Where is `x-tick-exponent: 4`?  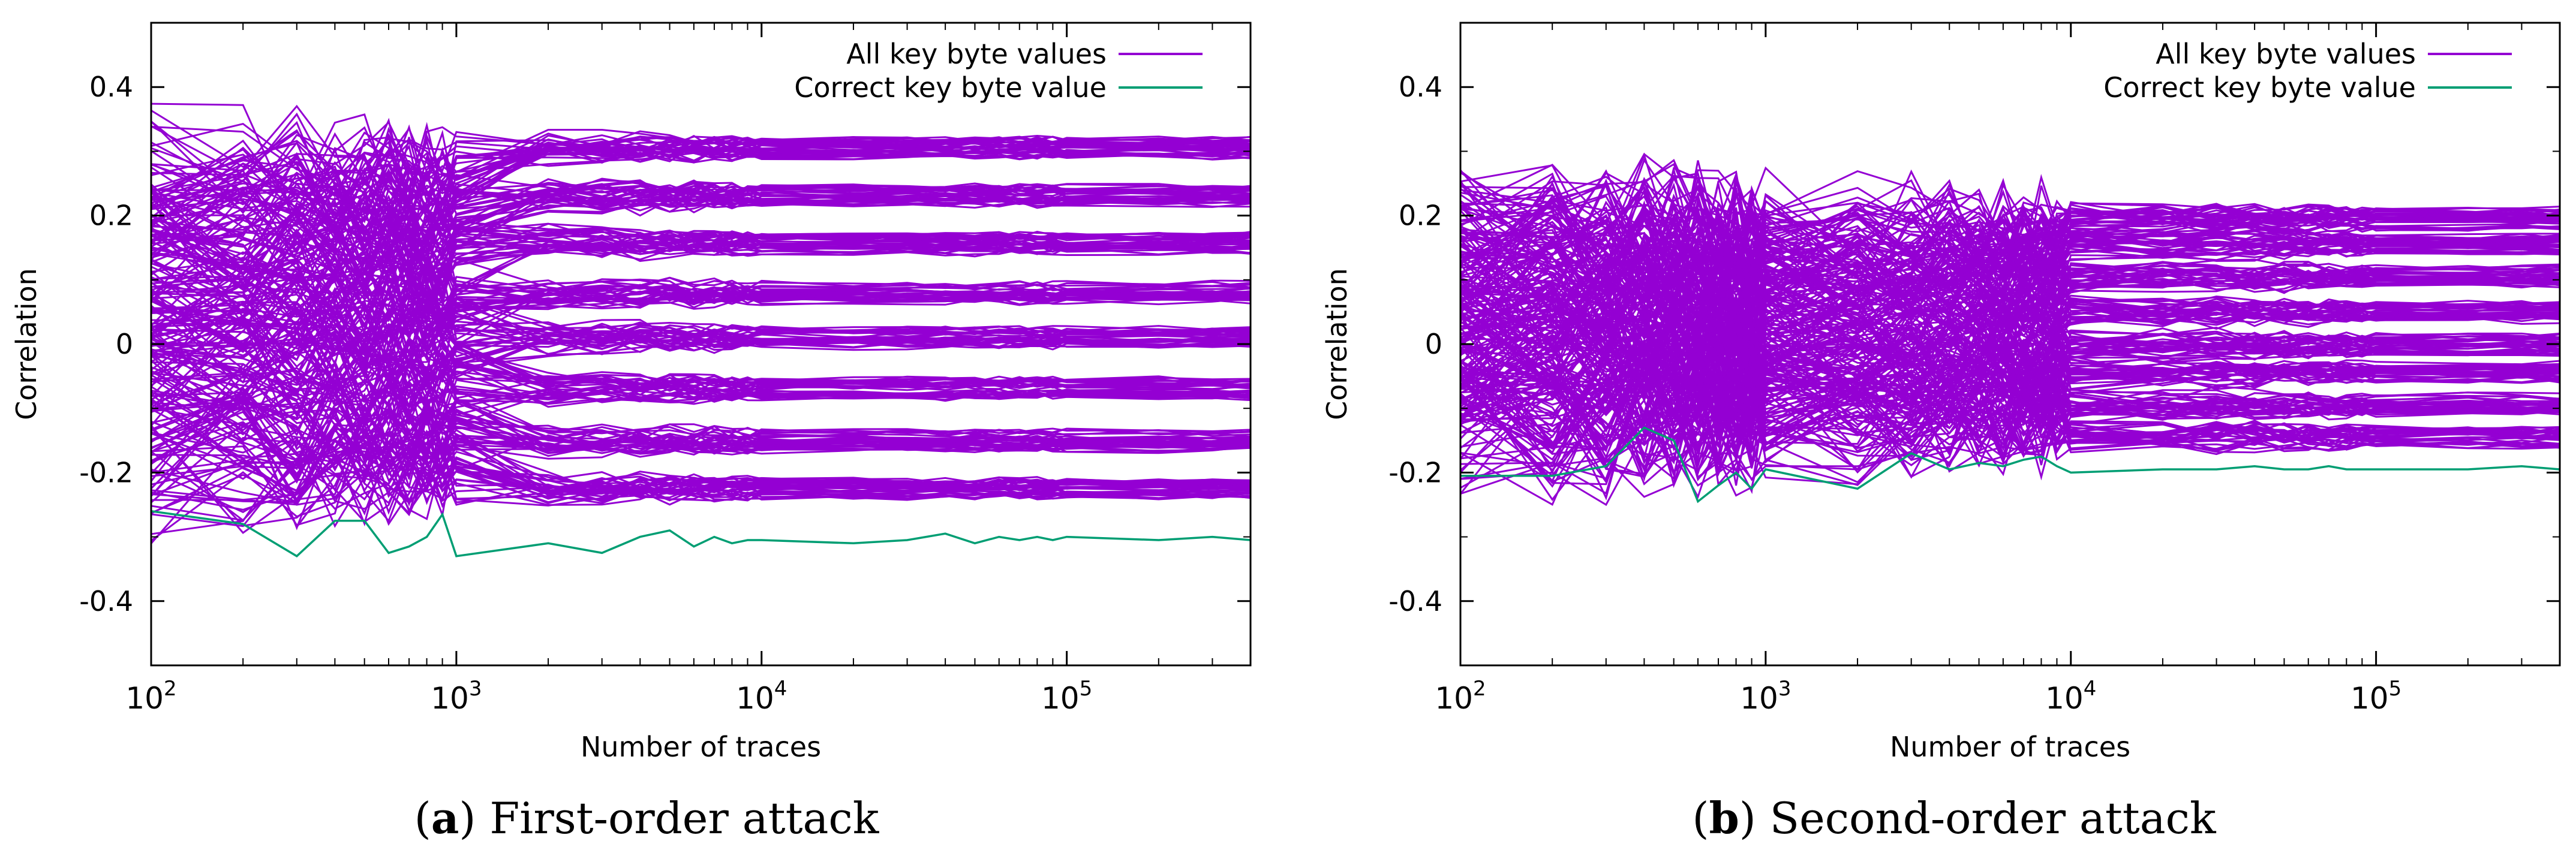
x-tick-exponent: 4 is located at coordinates (781, 689).